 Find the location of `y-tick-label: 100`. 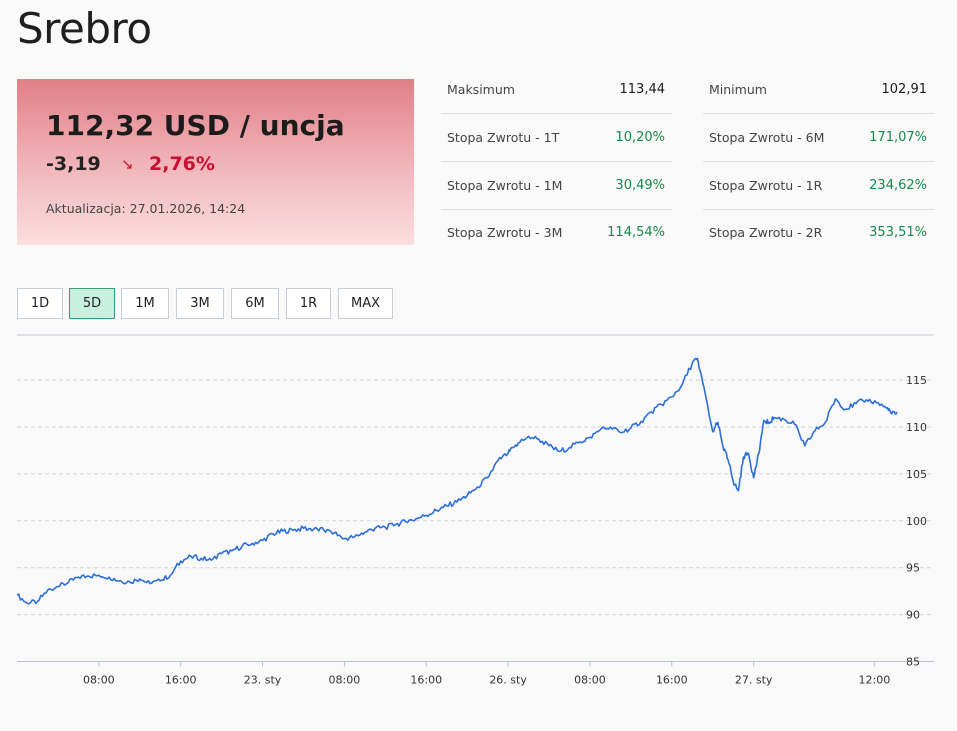

y-tick-label: 100 is located at coordinates (916, 521).